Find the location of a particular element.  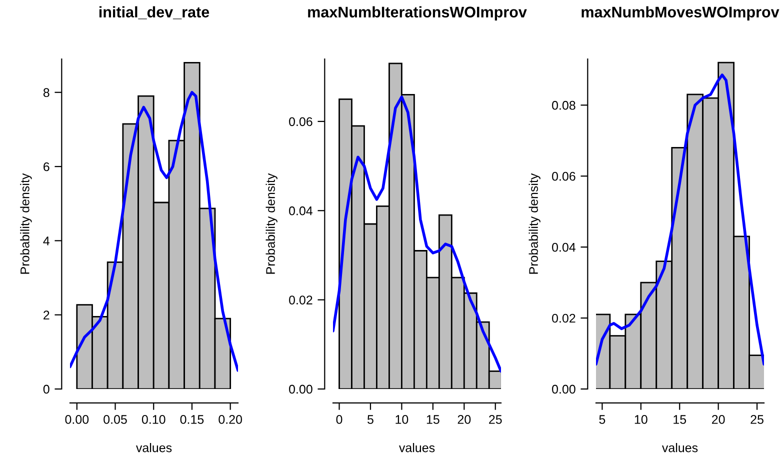

chart-title: maxNumbIterationsWOImprov is located at coordinates (417, 13).